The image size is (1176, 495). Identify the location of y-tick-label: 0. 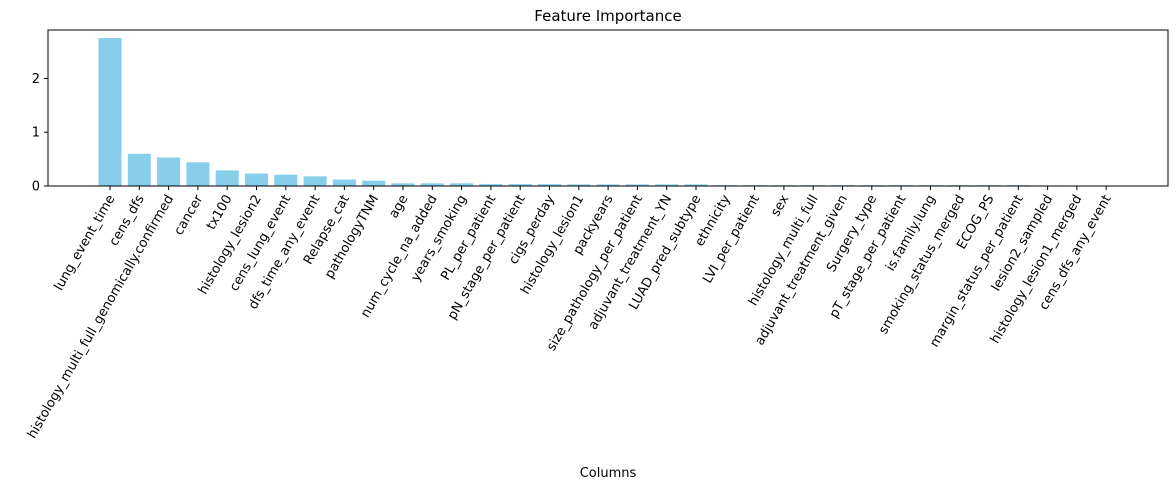
(36, 187).